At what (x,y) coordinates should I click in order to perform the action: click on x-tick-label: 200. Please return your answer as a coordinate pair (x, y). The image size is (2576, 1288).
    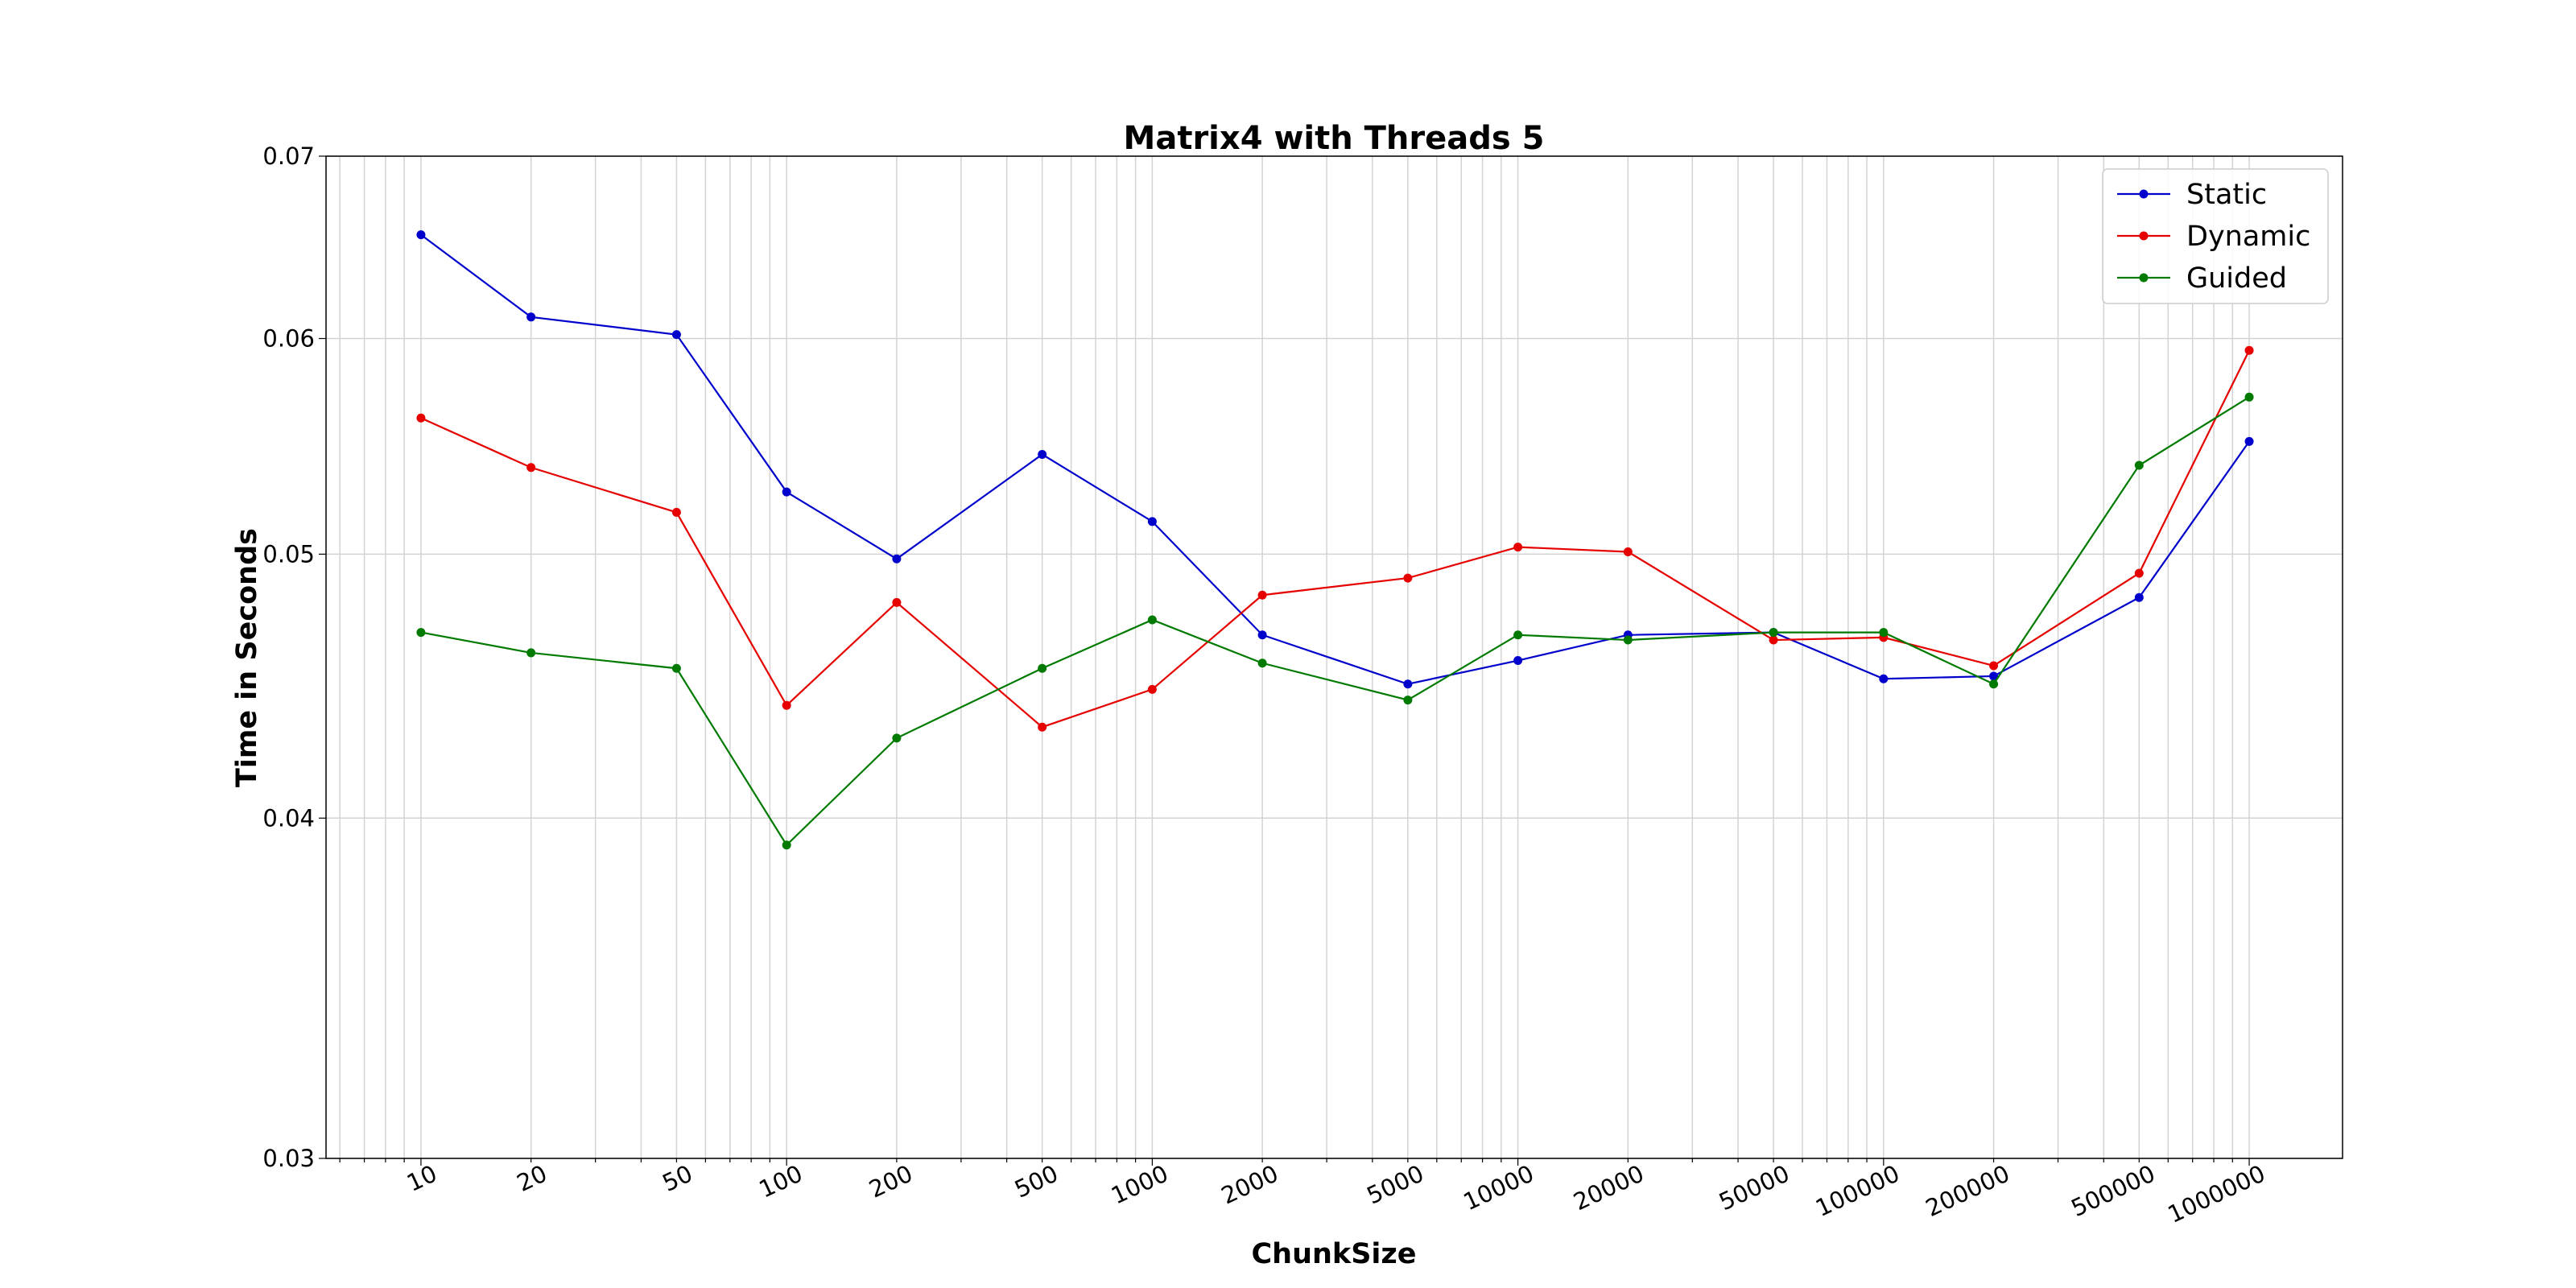
    Looking at the image, I should click on (891, 1181).